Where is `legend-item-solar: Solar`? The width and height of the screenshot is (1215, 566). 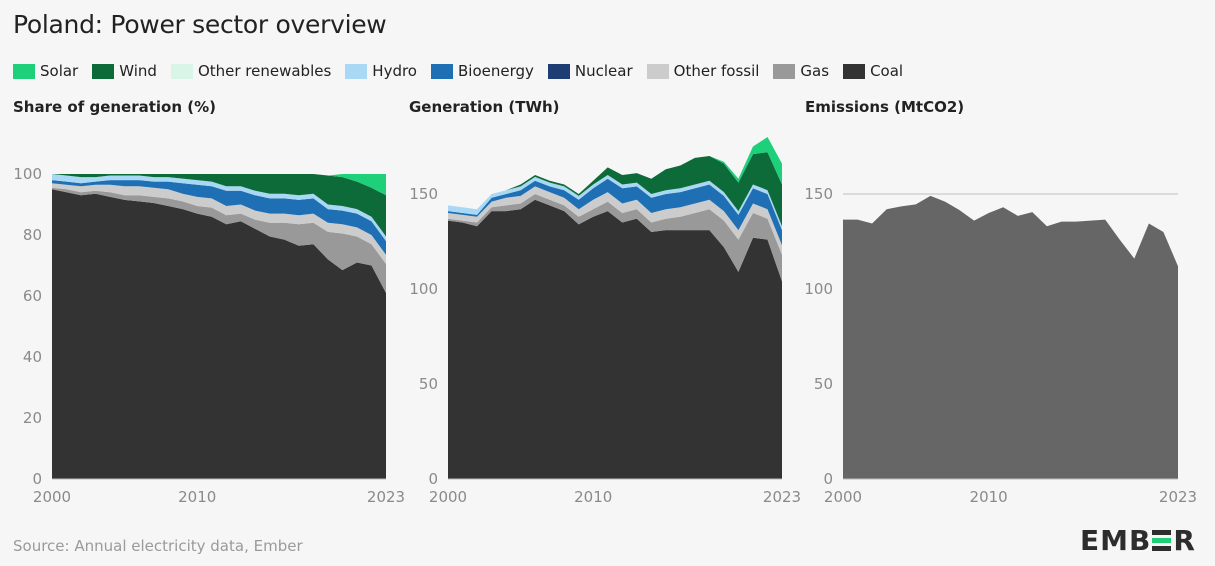 legend-item-solar: Solar is located at coordinates (45, 71).